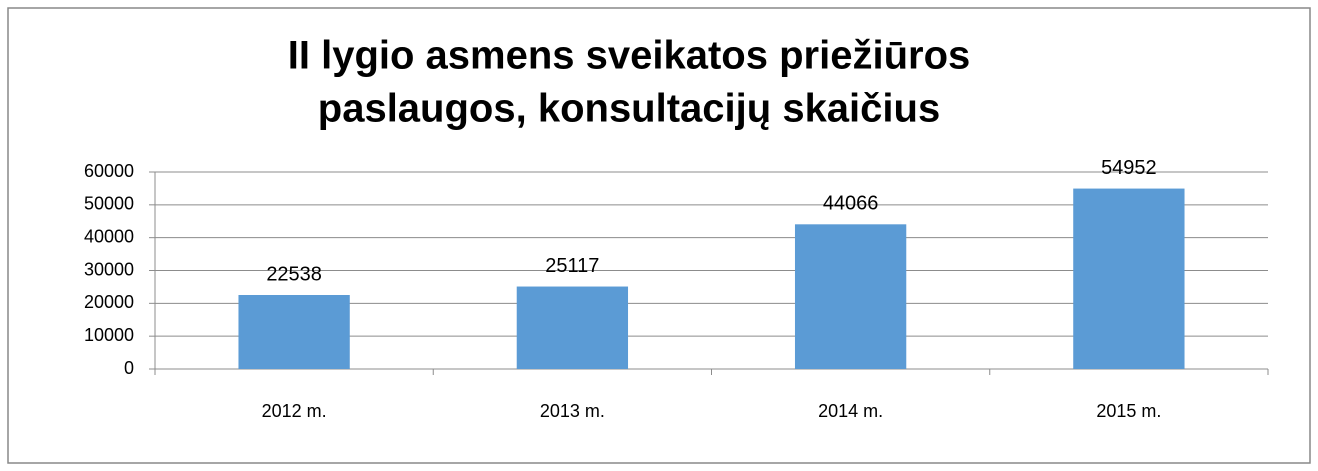 The image size is (1318, 471). I want to click on value-label: 44066, so click(851, 204).